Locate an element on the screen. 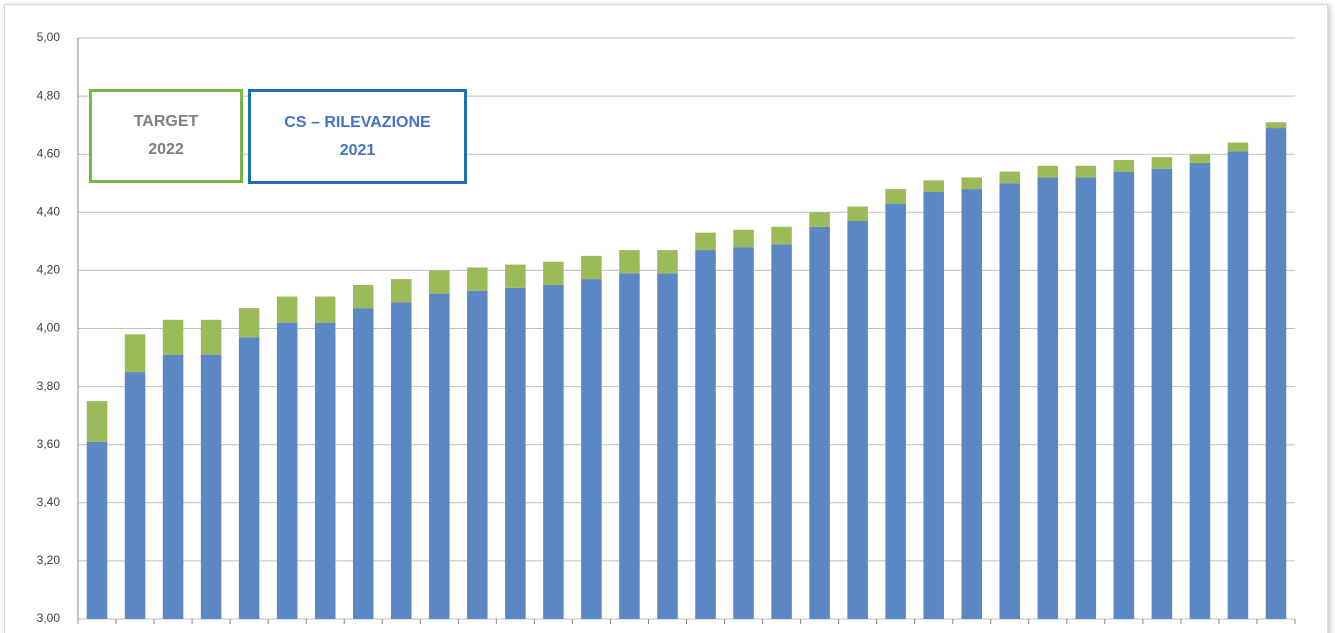  y-tick-label: 3,00 is located at coordinates (49, 618).